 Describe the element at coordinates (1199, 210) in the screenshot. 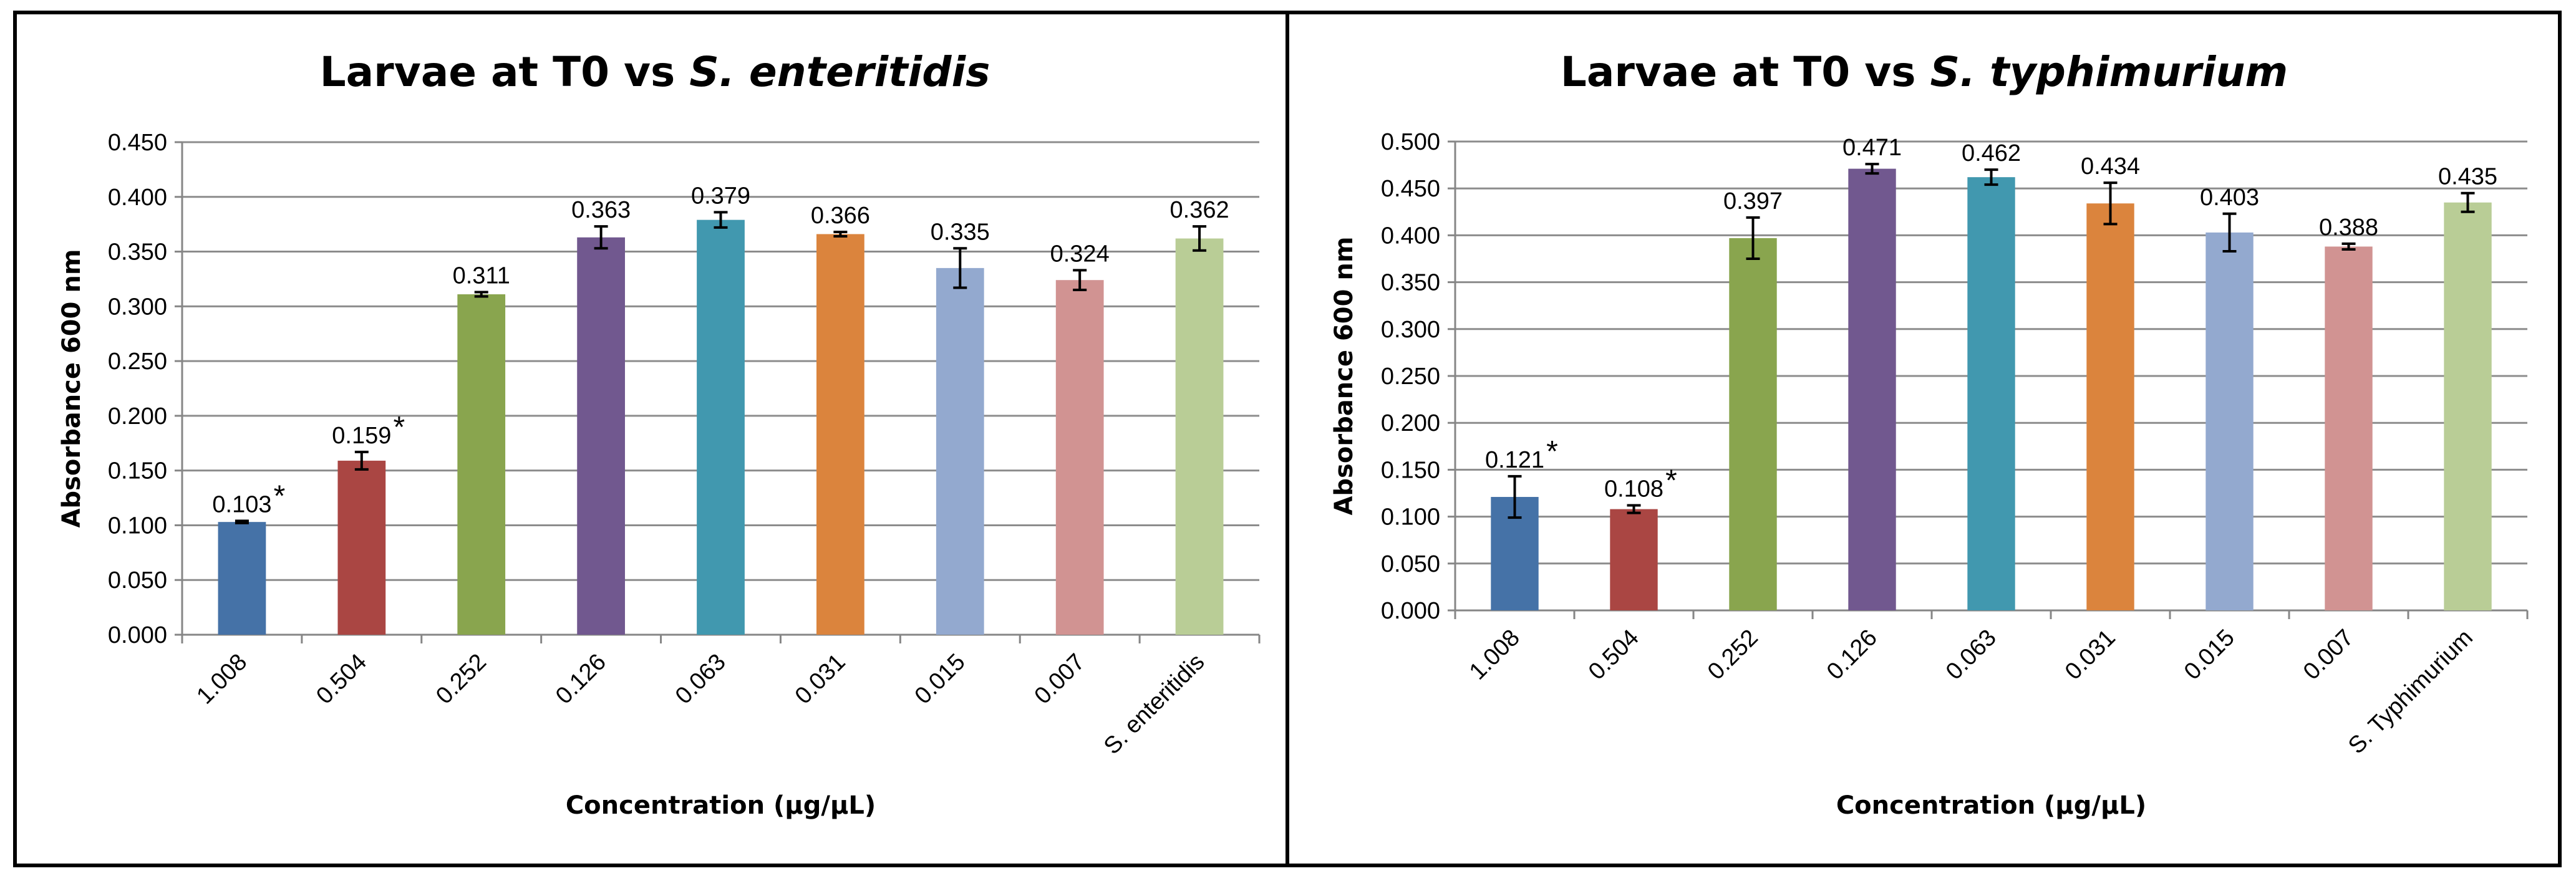

I see `data-label: 0.362` at that location.